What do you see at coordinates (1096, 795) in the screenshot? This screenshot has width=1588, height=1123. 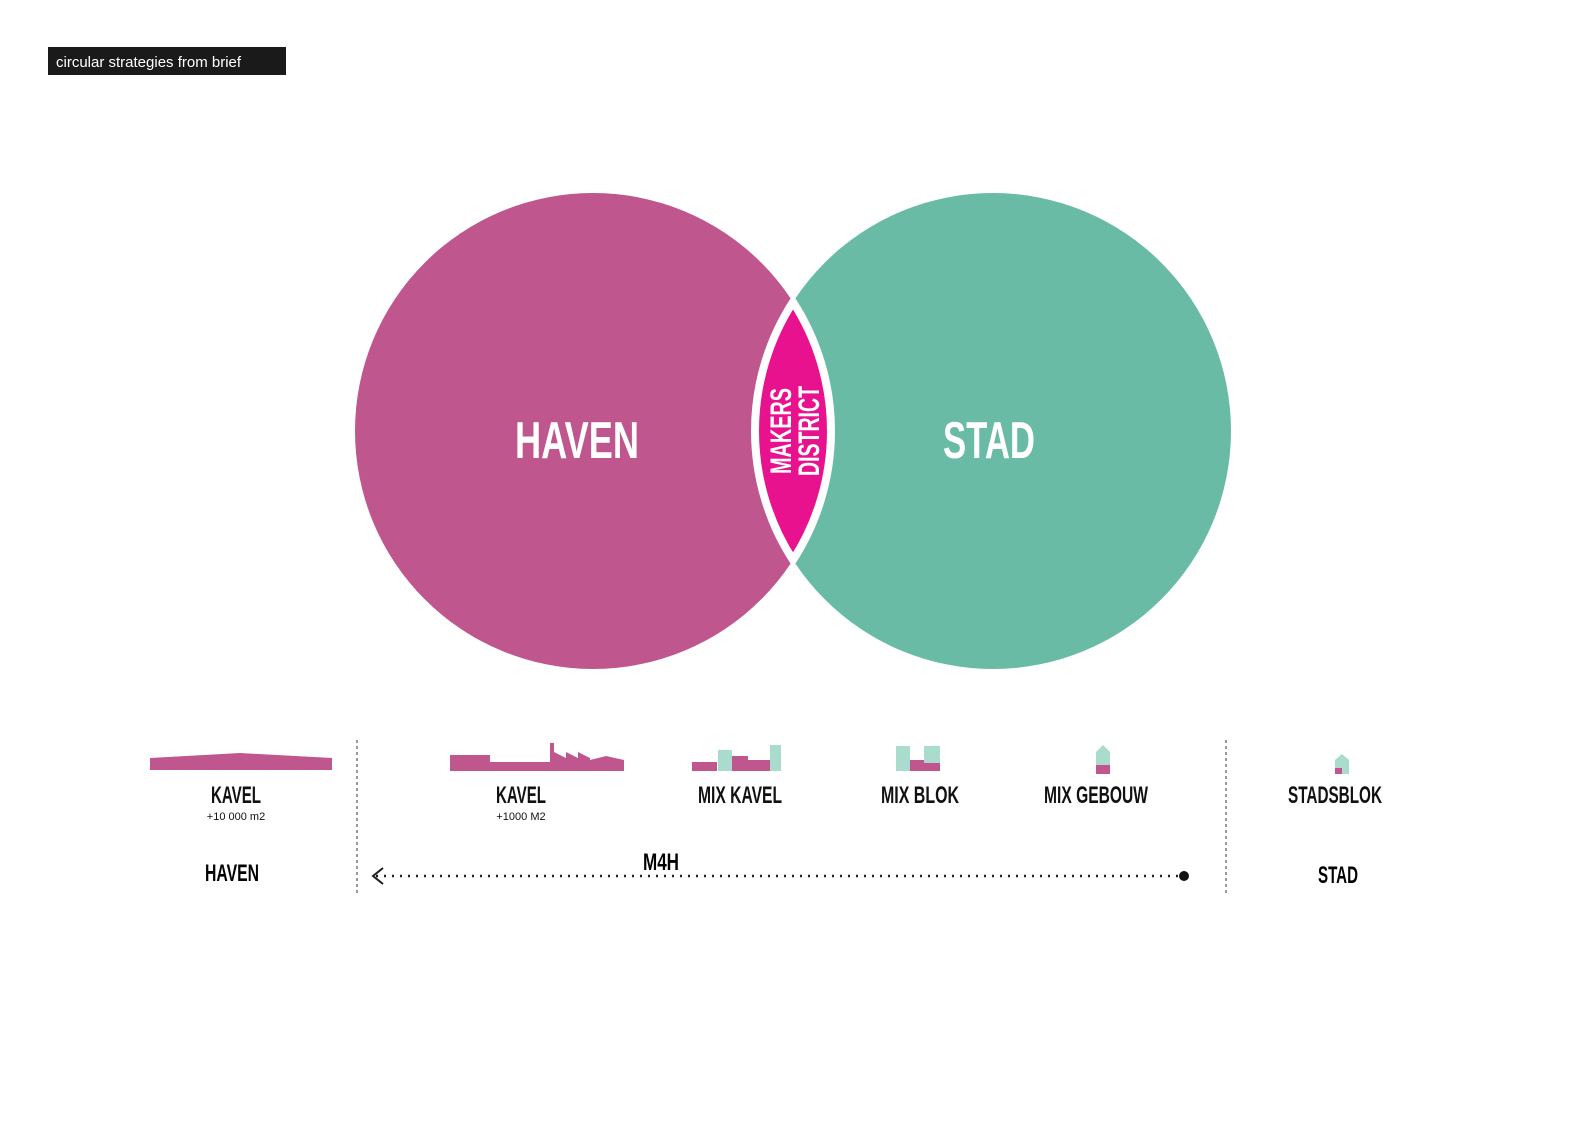 I see `scale-label: MIX GEBOUW` at bounding box center [1096, 795].